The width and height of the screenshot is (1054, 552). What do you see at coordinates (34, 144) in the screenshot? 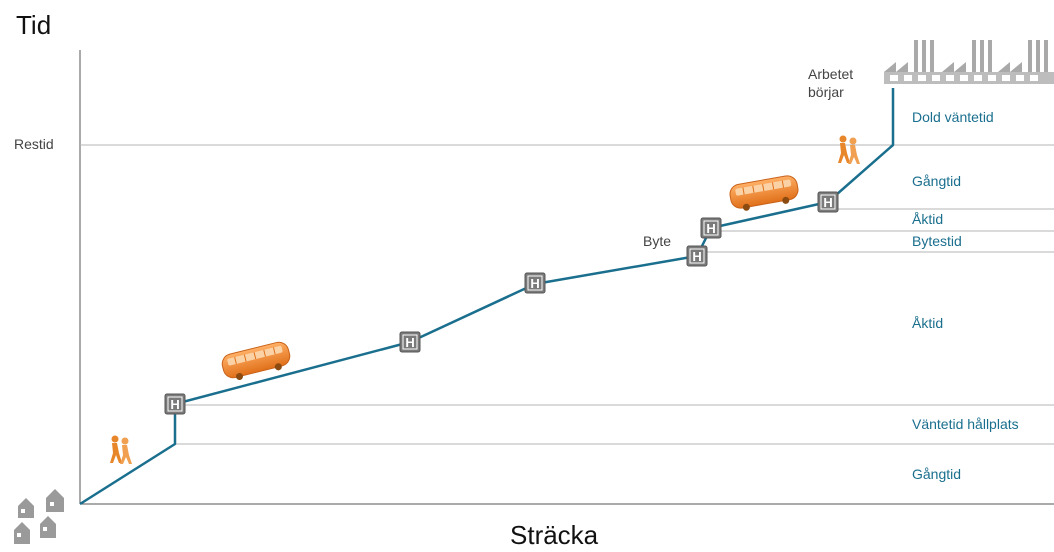
I see `restid-label: Restid` at bounding box center [34, 144].